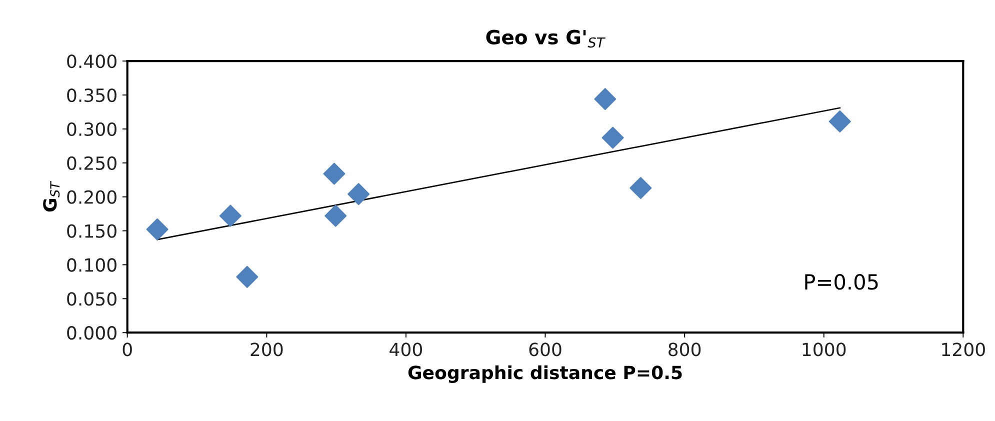  What do you see at coordinates (546, 39) in the screenshot?
I see `chart-title: Geo vs G'$_{ST}$` at bounding box center [546, 39].